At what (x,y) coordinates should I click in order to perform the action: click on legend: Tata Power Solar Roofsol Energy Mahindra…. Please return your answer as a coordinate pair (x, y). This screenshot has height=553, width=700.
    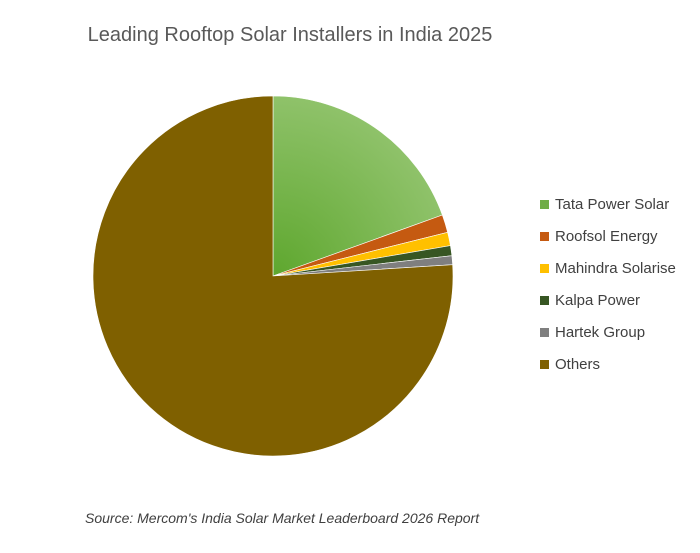
    Looking at the image, I should click on (608, 284).